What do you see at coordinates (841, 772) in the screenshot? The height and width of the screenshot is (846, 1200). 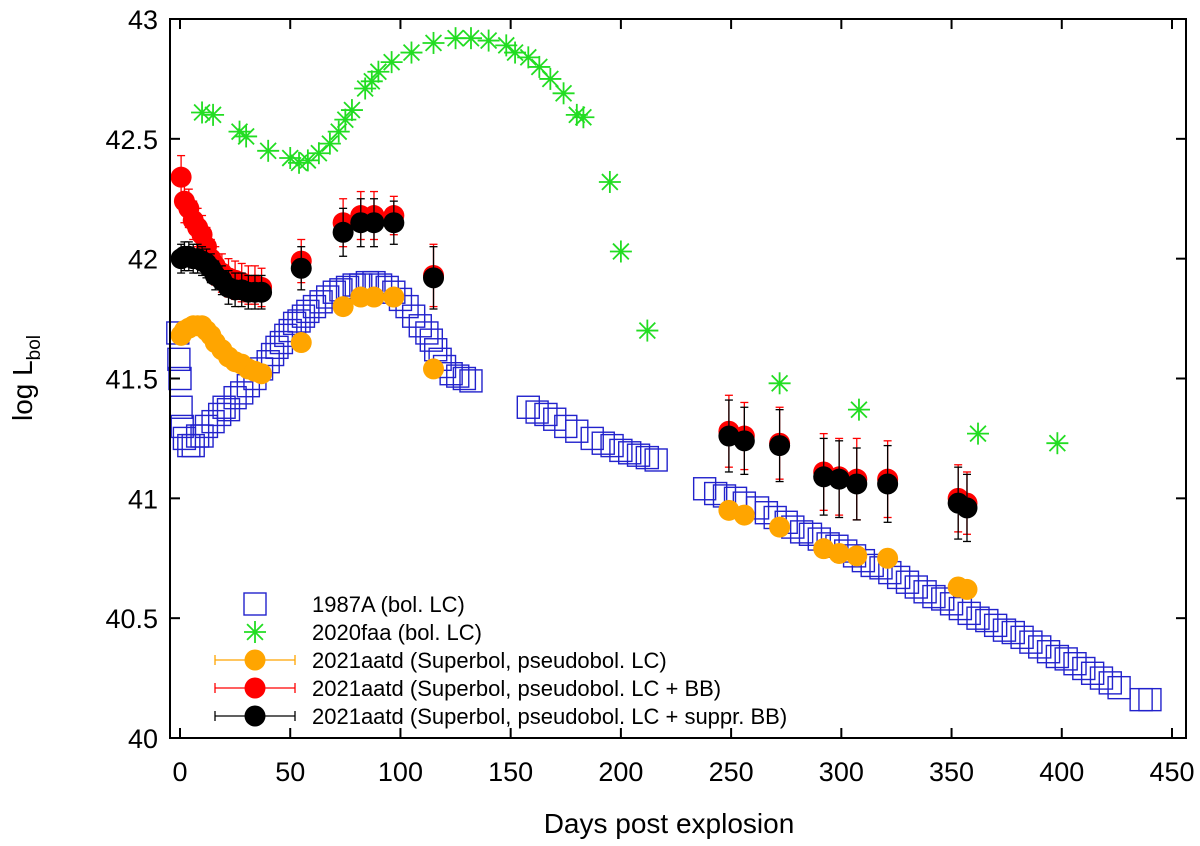 I see `x-tick-label: 300` at bounding box center [841, 772].